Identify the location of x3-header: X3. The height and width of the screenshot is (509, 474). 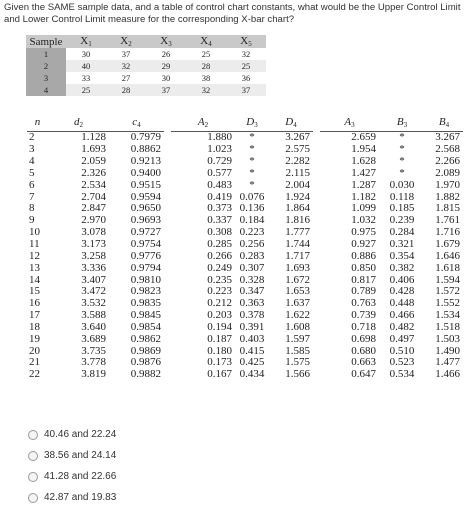
(166, 41).